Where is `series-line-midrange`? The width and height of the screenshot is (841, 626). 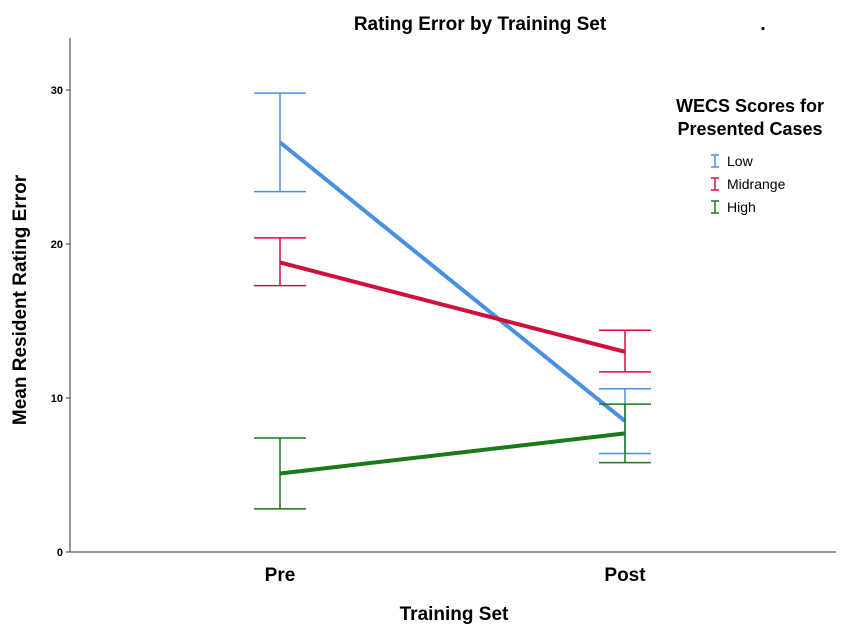 series-line-midrange is located at coordinates (452, 307).